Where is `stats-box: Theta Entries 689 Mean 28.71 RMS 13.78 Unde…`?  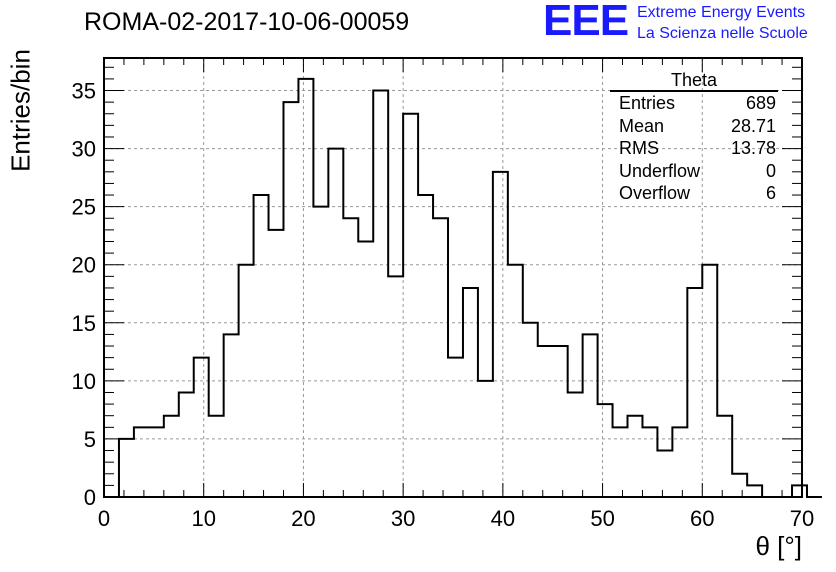 stats-box: Theta Entries 689 Mean 28.71 RMS 13.78 Unde… is located at coordinates (694, 137).